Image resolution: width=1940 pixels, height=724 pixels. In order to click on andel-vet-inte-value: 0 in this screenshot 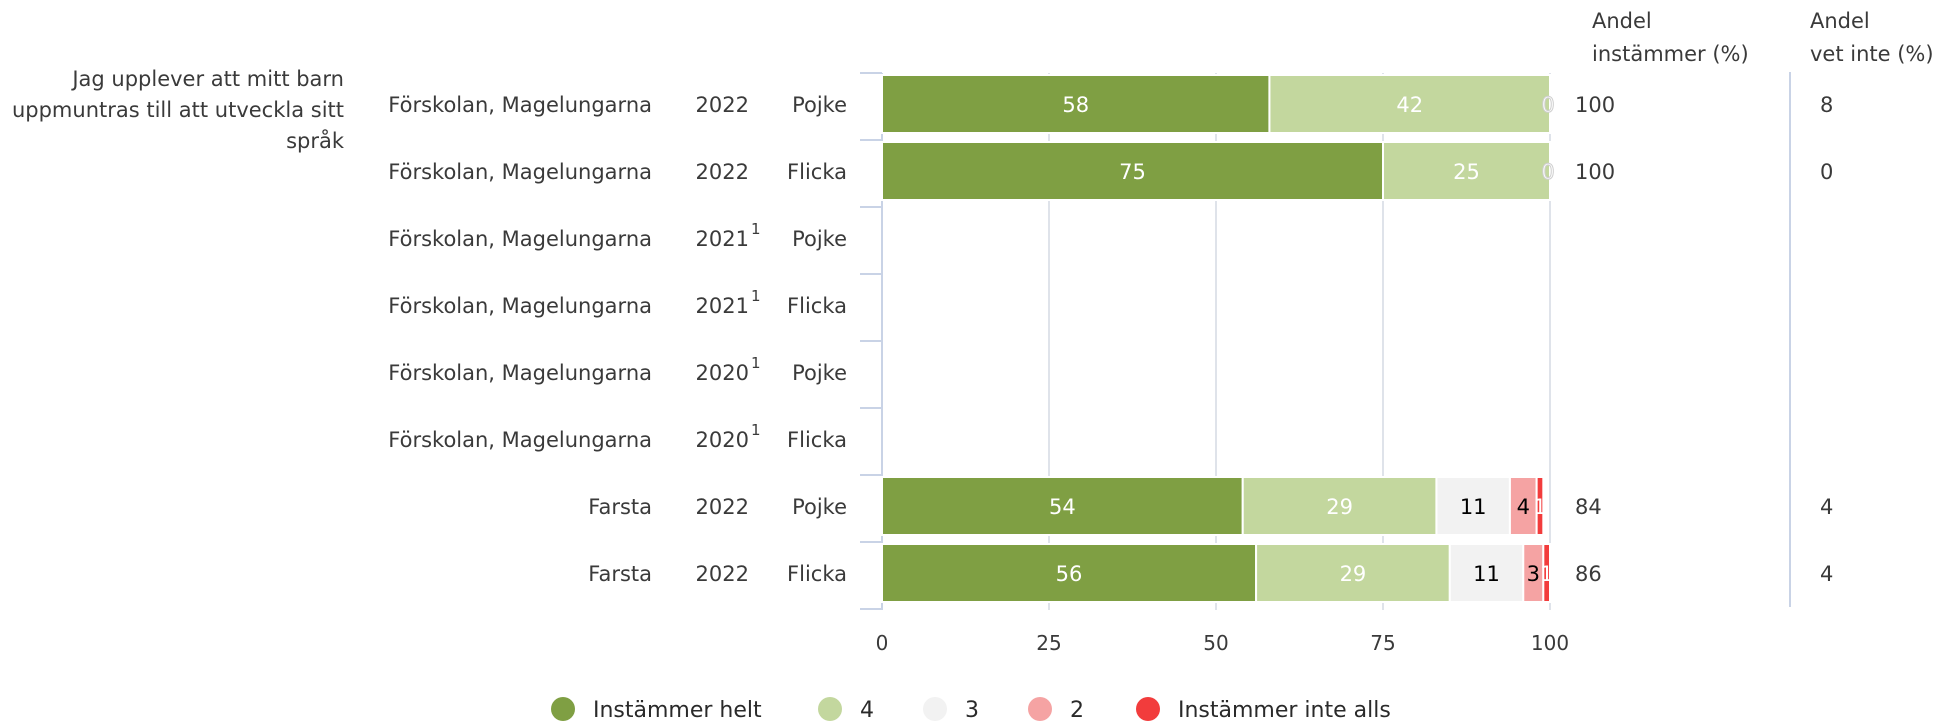, I will do `click(1826, 172)`.